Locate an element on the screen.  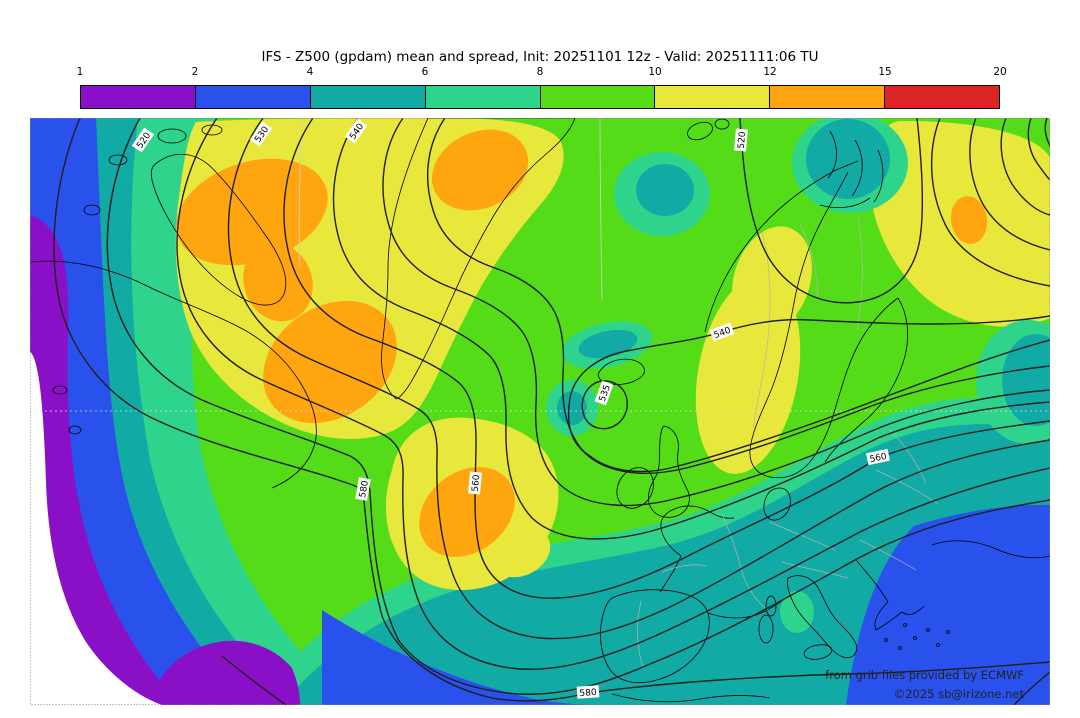
contour-label: 520 is located at coordinates (741, 140).